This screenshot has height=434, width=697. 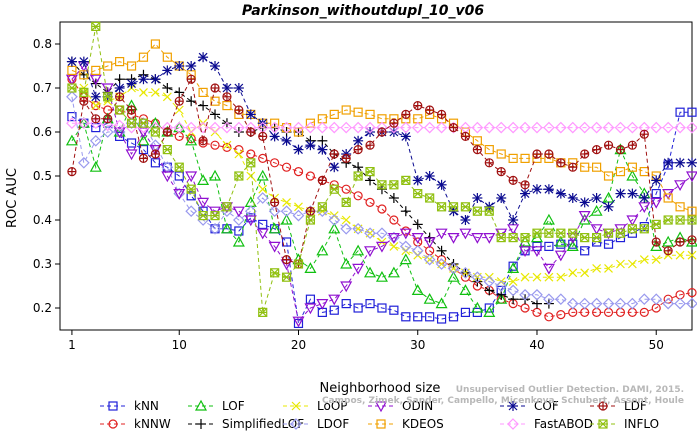 What do you see at coordinates (152, 424) in the screenshot?
I see `legend-label-knnw: kNNW` at bounding box center [152, 424].